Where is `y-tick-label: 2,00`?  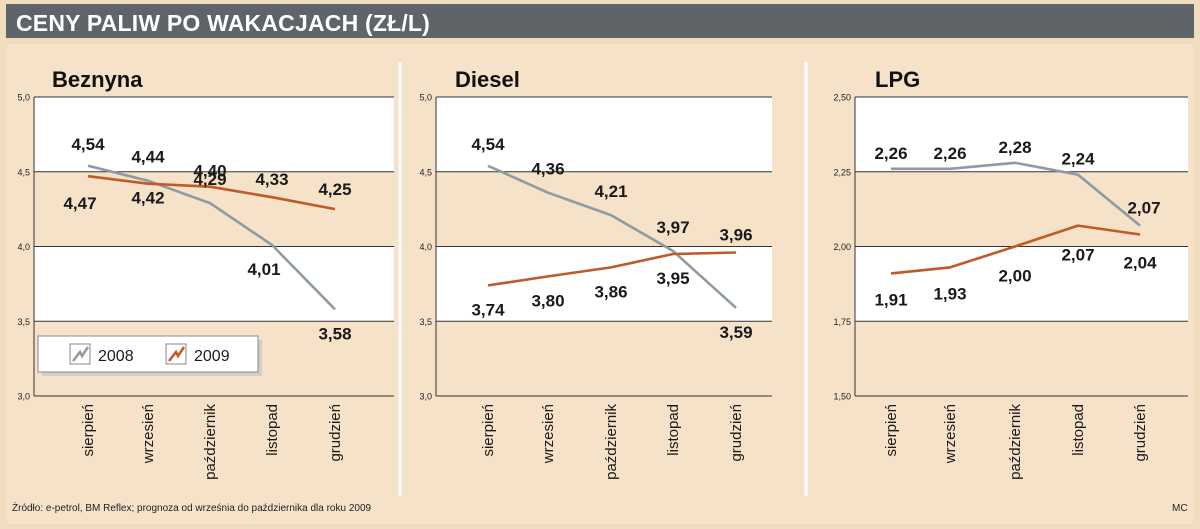 y-tick-label: 2,00 is located at coordinates (842, 247).